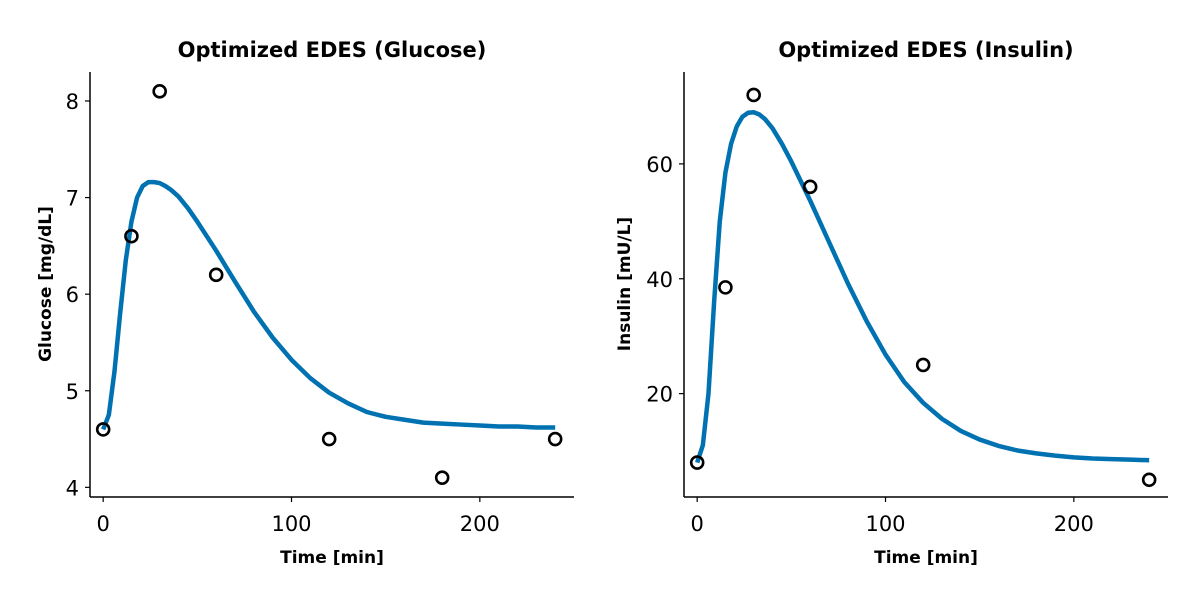  Describe the element at coordinates (72, 199) in the screenshot. I see `glucose-y-tick-label: 7` at that location.